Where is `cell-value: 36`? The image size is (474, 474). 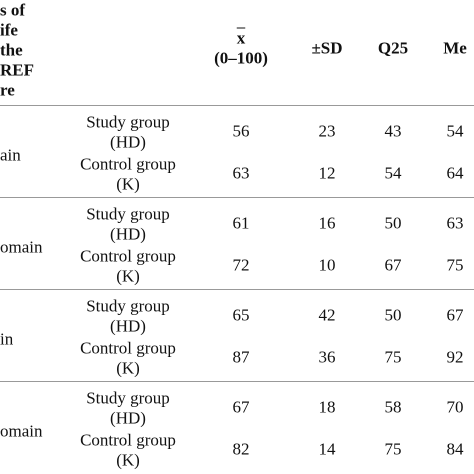
cell-value: 36 is located at coordinates (327, 357).